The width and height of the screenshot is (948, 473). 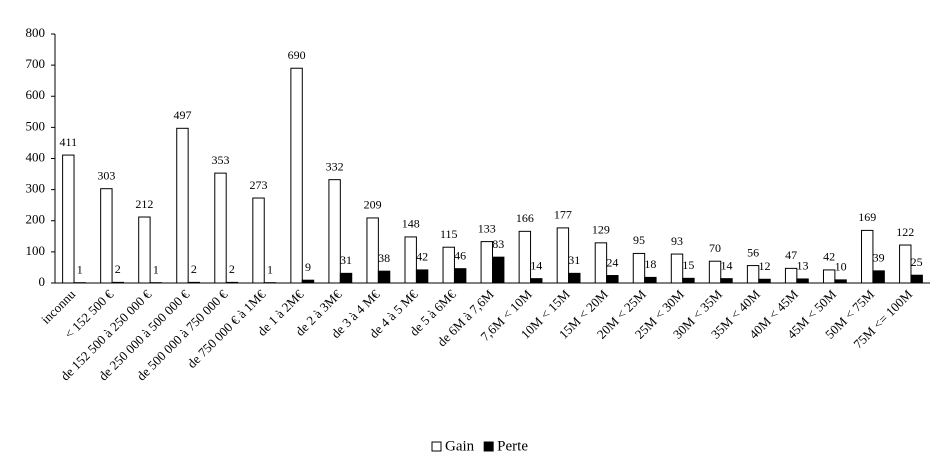 What do you see at coordinates (765, 266) in the screenshot?
I see `value-label: 12` at bounding box center [765, 266].